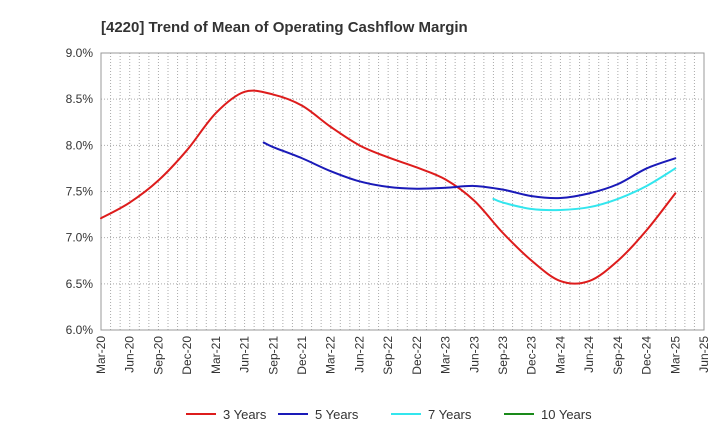 The image size is (720, 440). I want to click on y-axis: 6.0% 6.5% 7.0% 7.5% 8.0% 8.5% 9.0%, so click(80, 191).